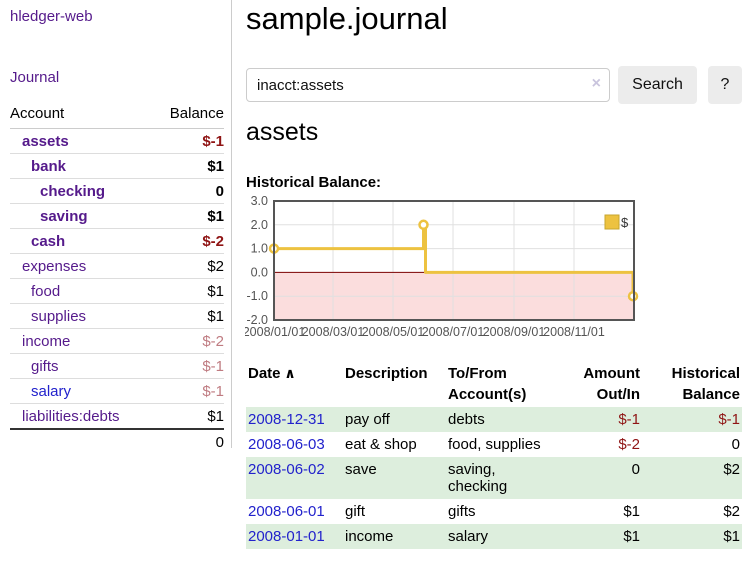 Image resolution: width=742 pixels, height=582 pixels. Describe the element at coordinates (71, 416) in the screenshot. I see `sidebar-item-liabilities-debts: liabilities:debts` at that location.